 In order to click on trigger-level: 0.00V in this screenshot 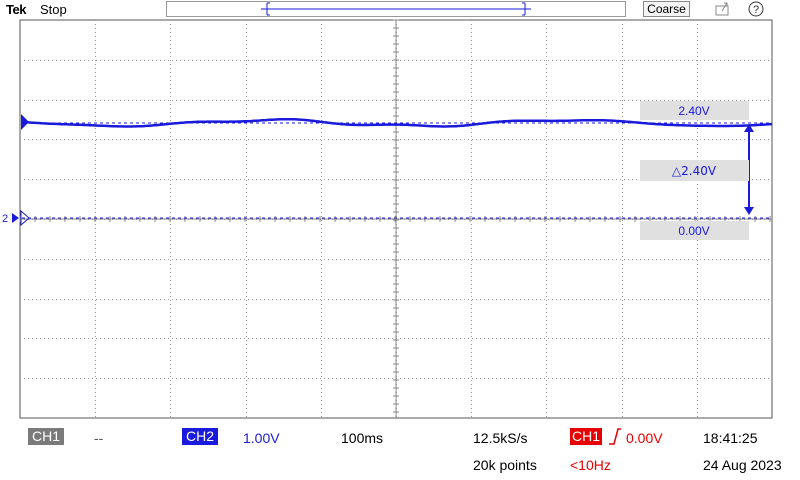, I will do `click(644, 438)`.